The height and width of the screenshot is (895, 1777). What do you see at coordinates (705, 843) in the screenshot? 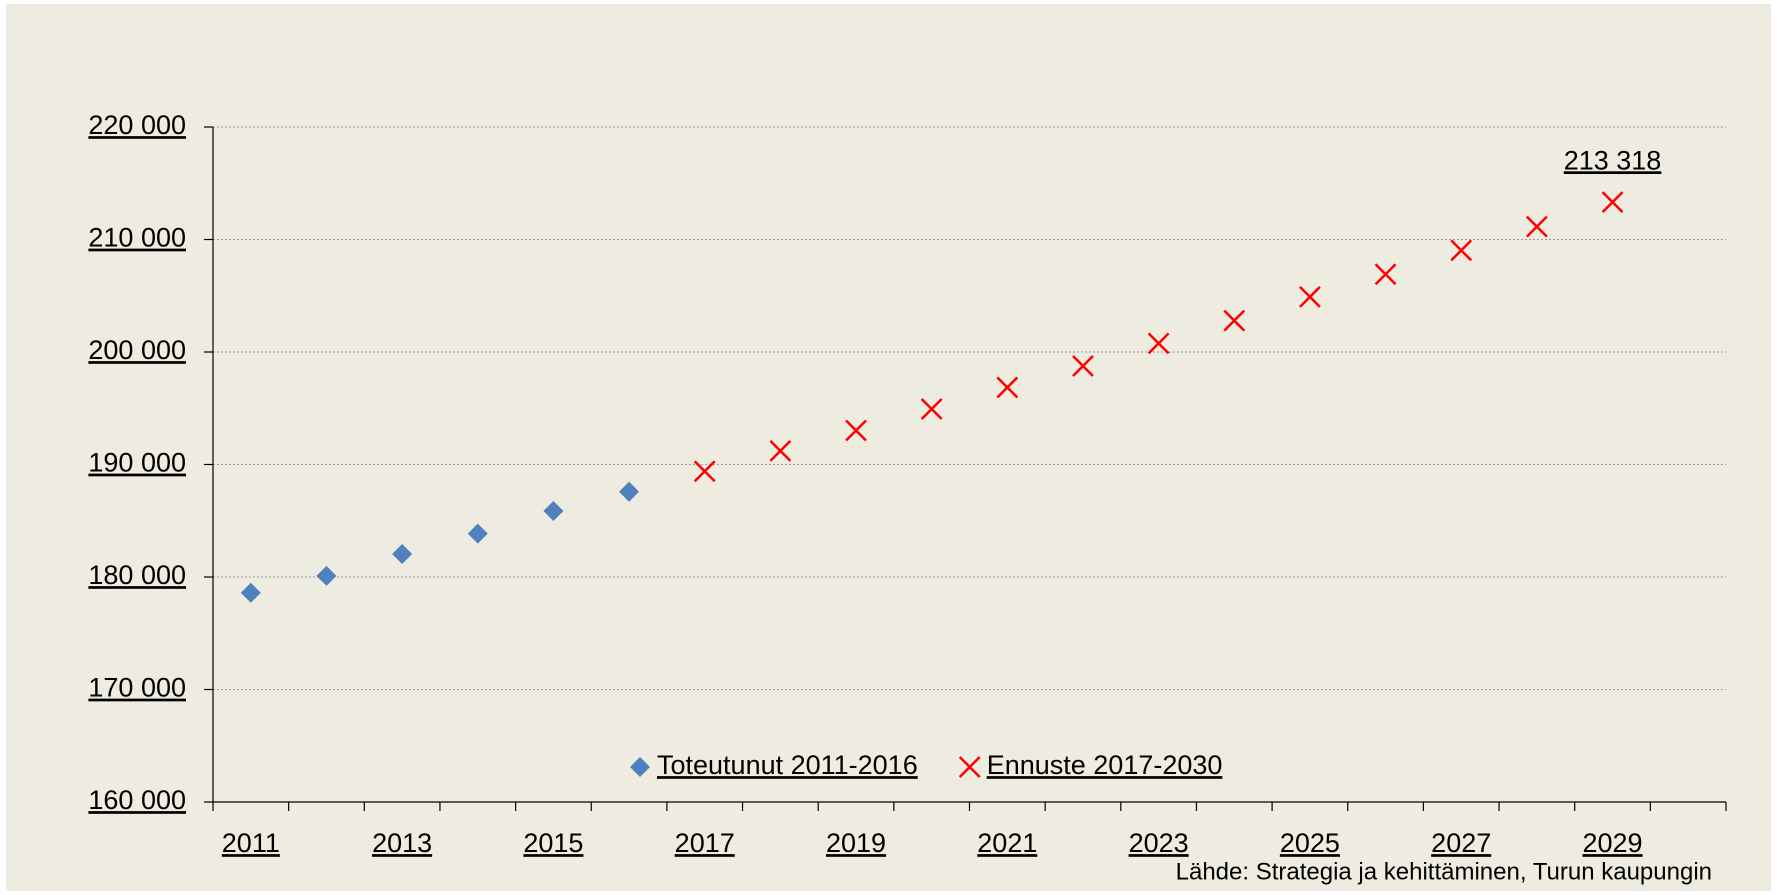
I see `x-tick-label: 2017` at bounding box center [705, 843].